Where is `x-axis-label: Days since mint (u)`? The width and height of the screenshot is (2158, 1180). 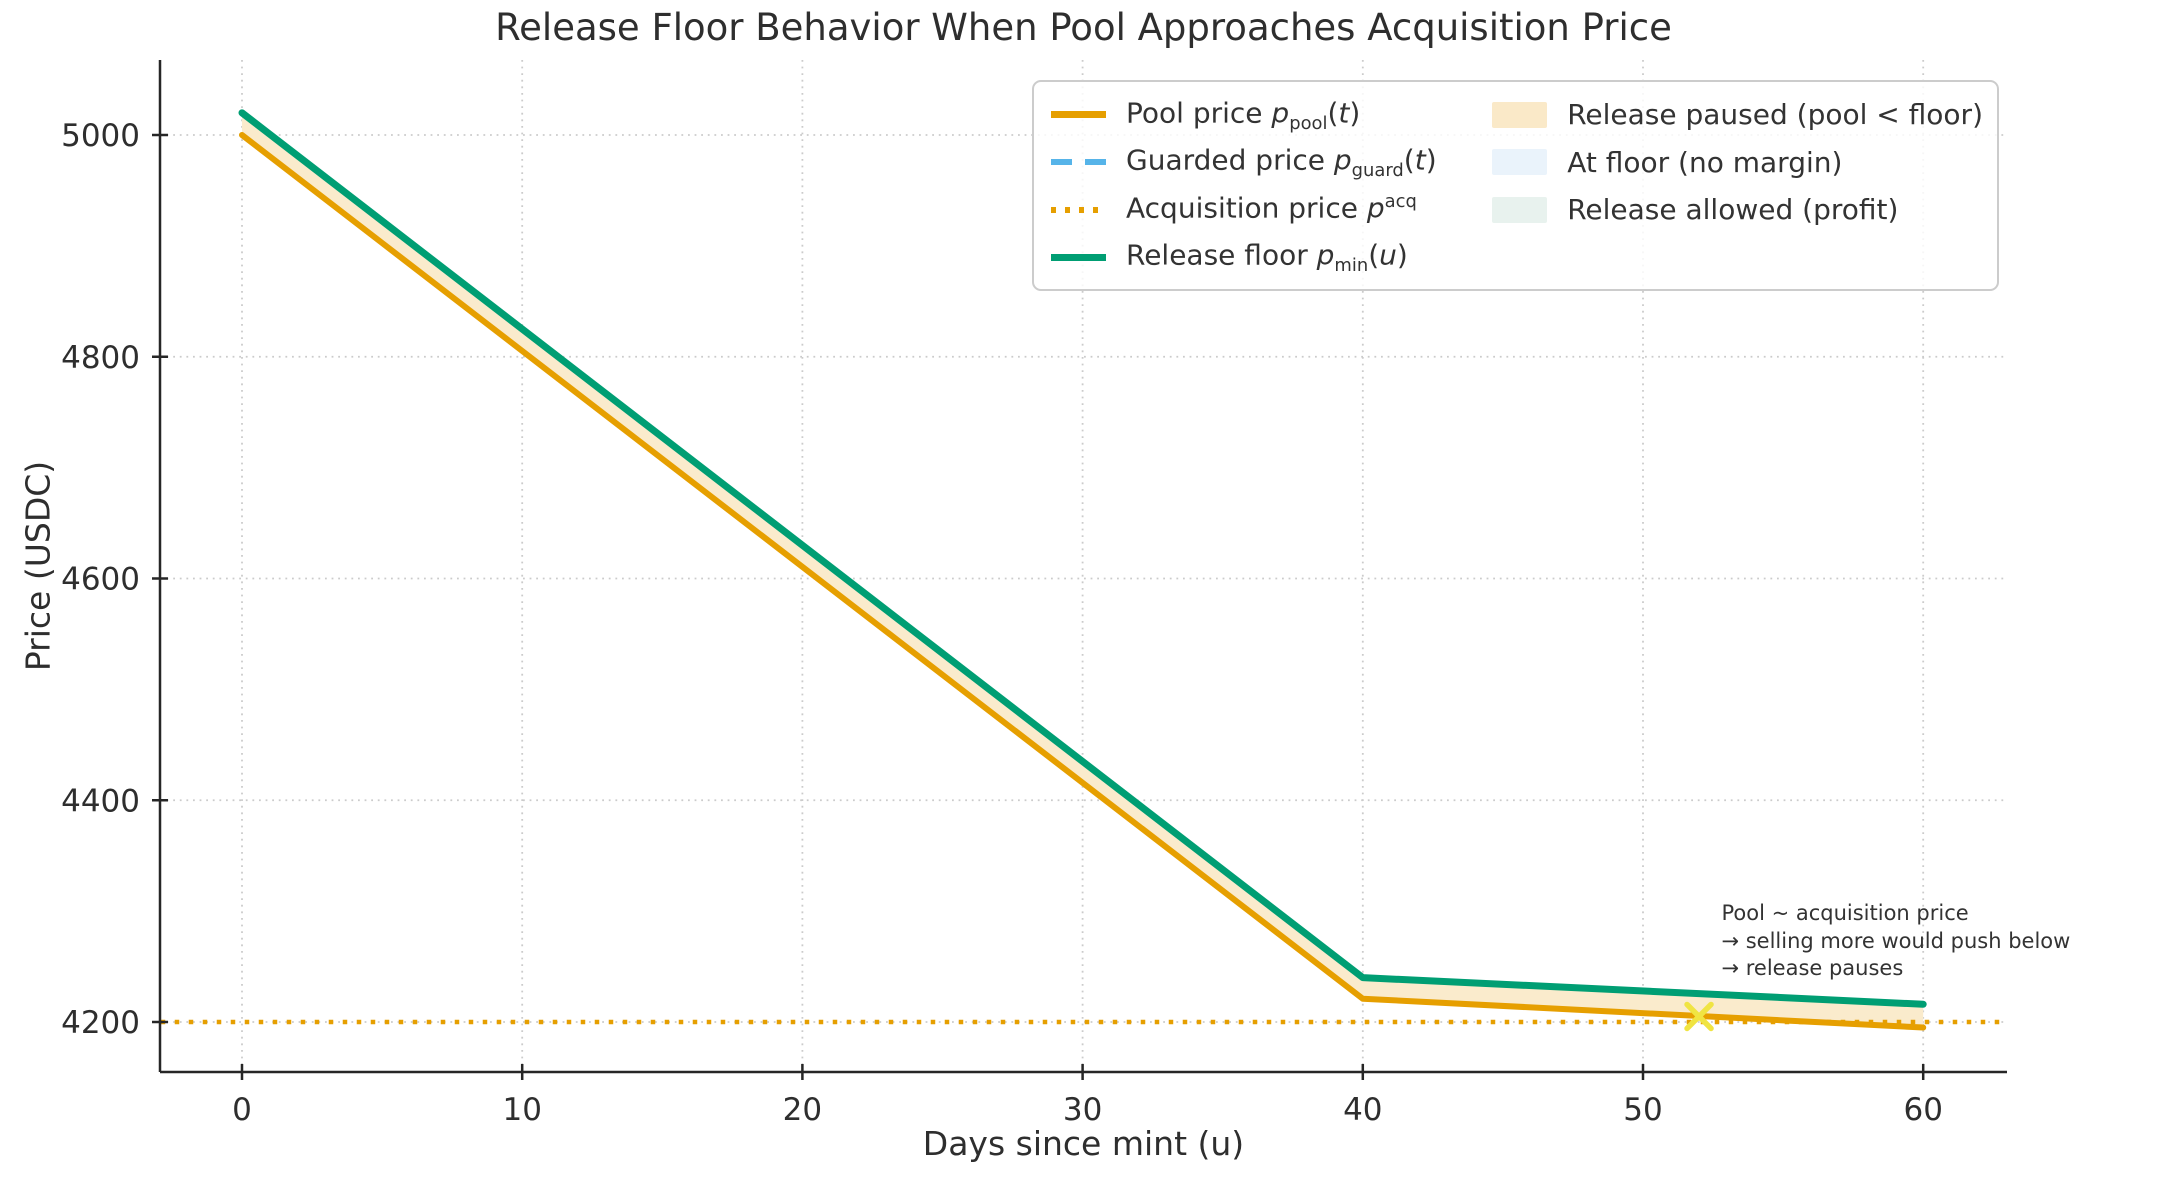 x-axis-label: Days since mint (u) is located at coordinates (1083, 1143).